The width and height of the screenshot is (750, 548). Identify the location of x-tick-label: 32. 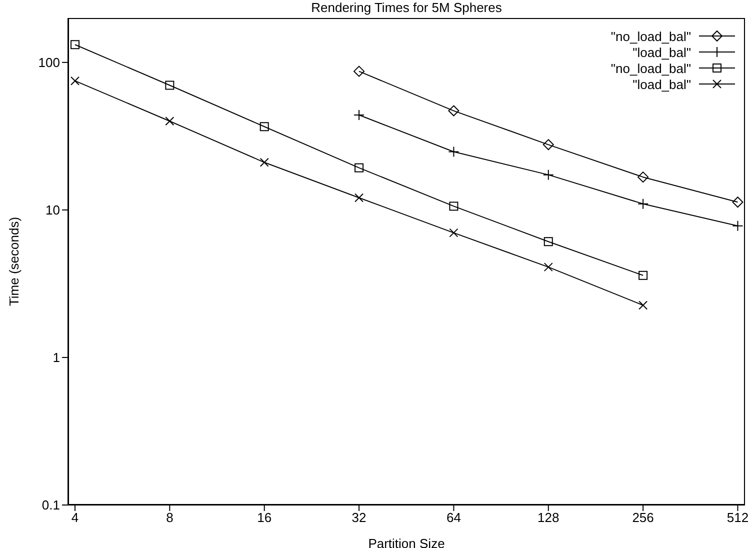
(359, 518).